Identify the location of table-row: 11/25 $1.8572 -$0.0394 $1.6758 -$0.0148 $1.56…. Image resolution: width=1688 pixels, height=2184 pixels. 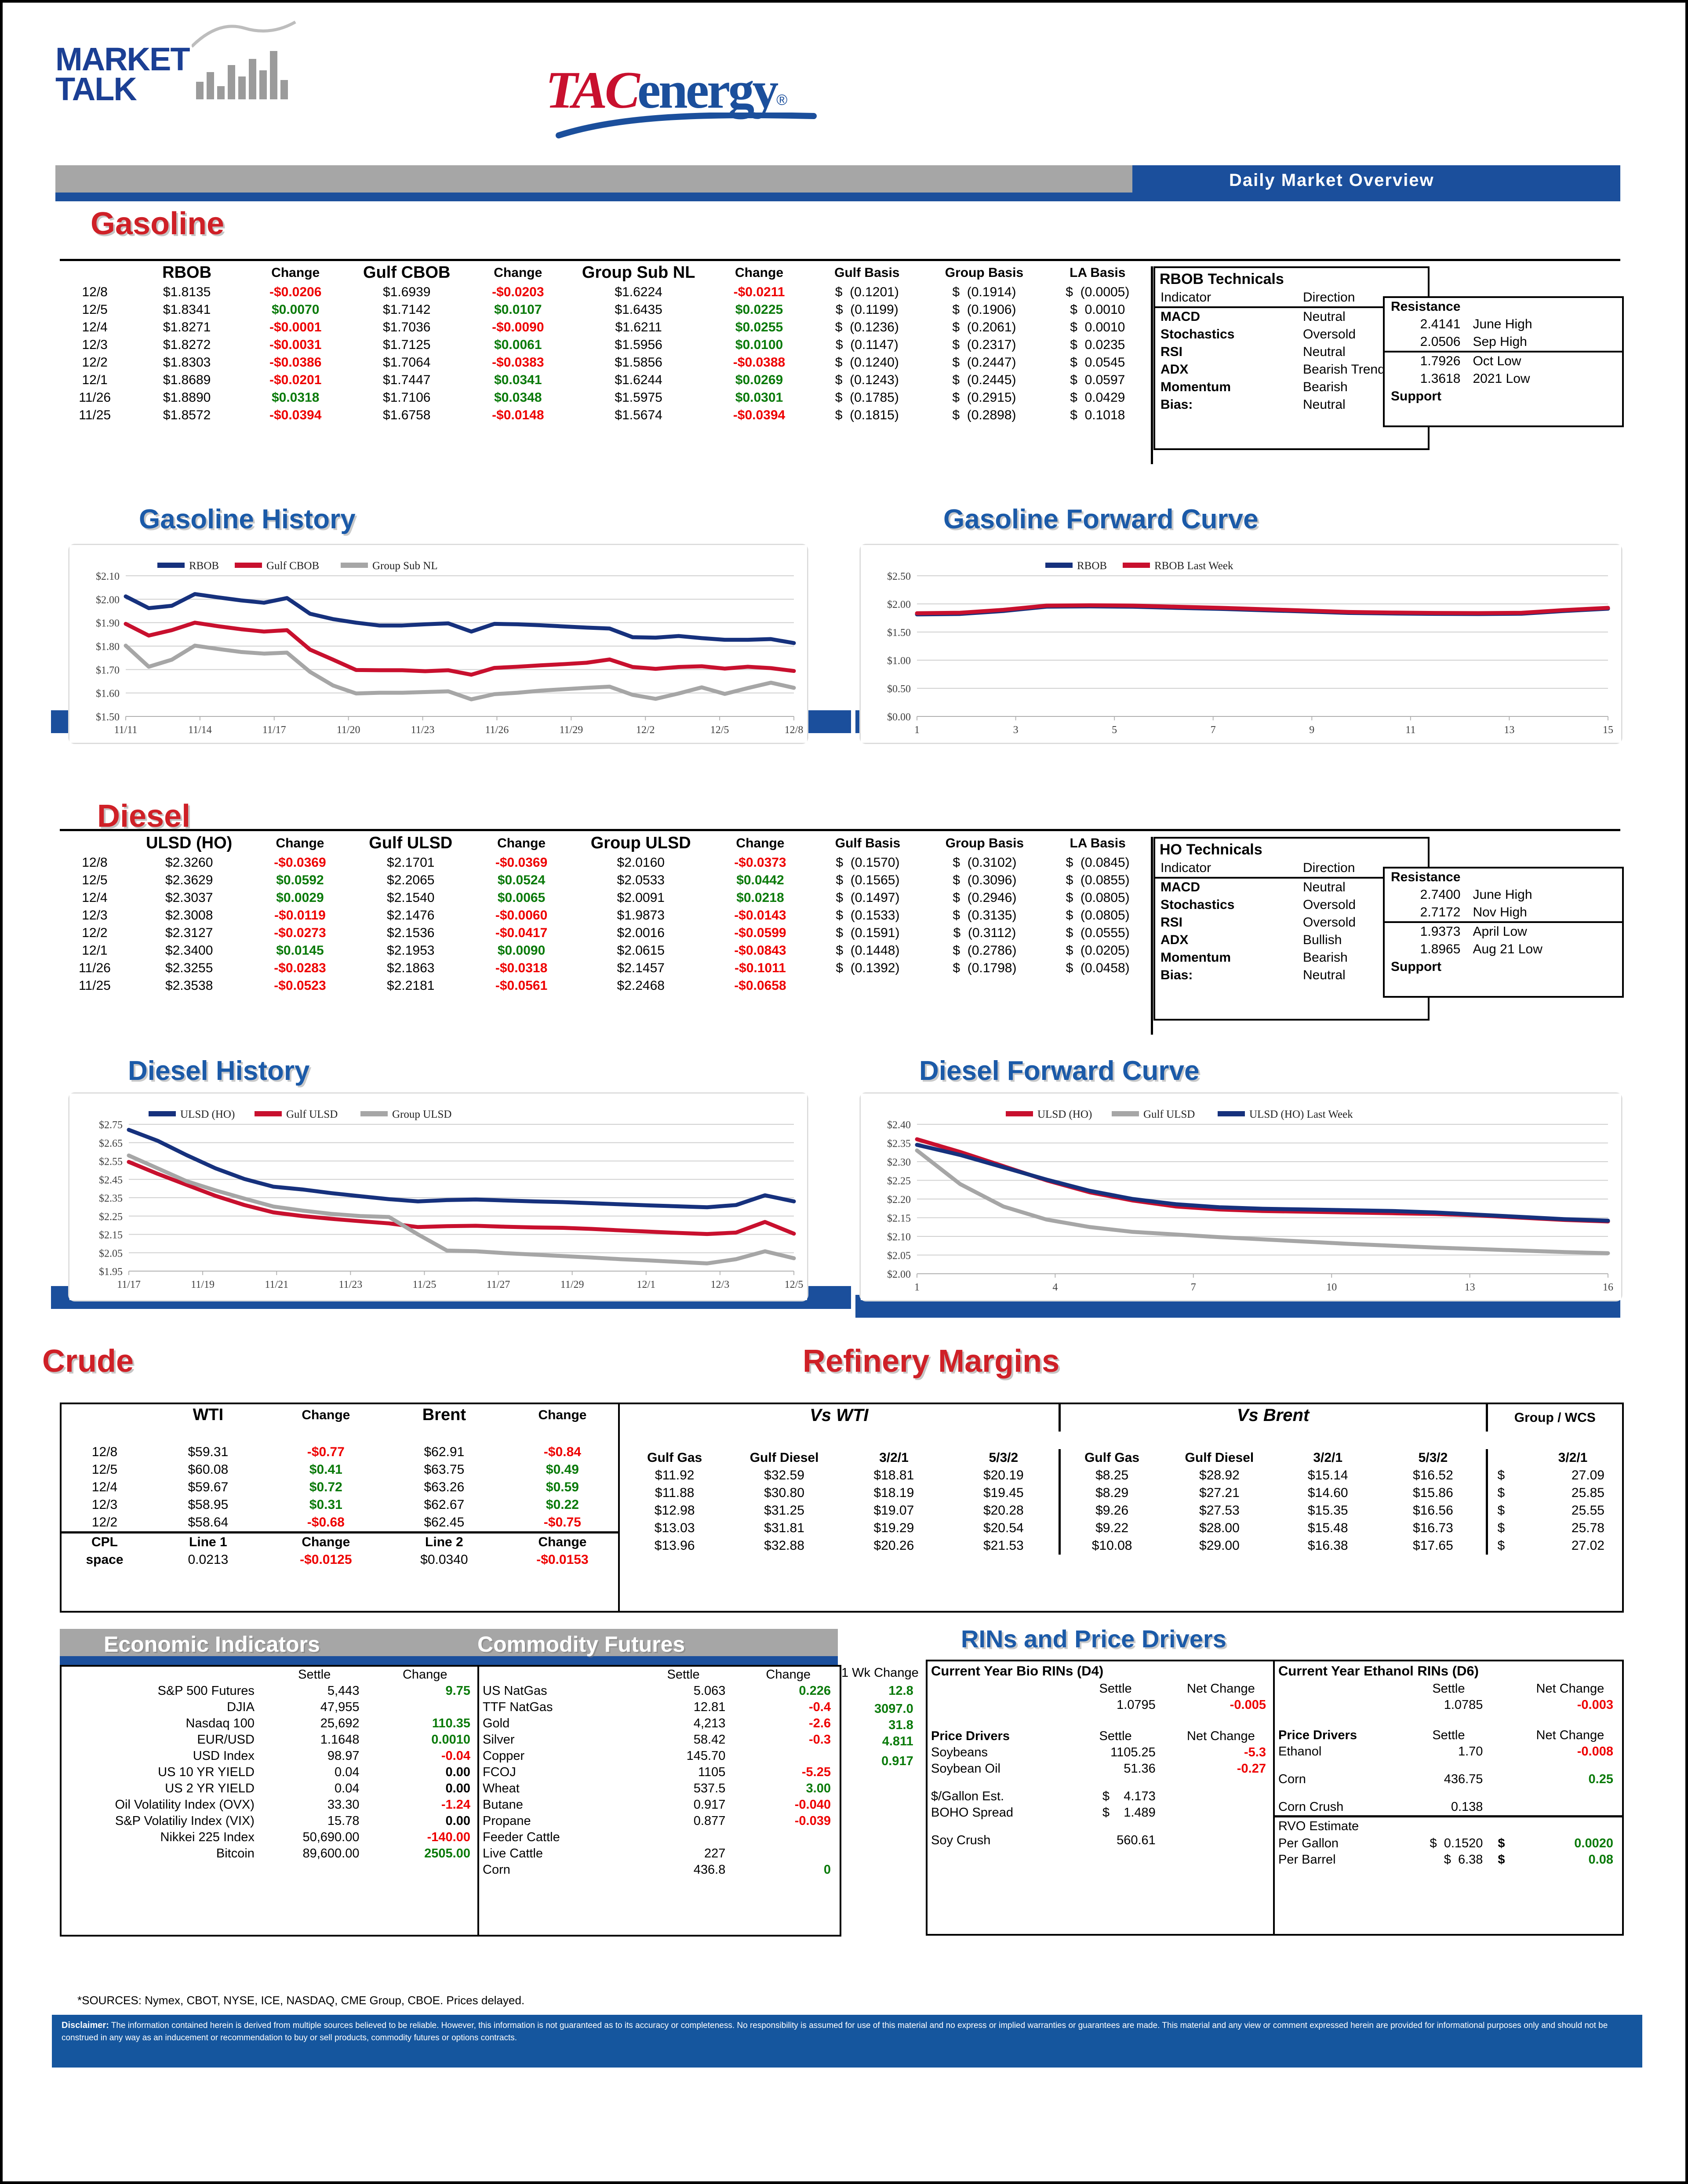
(605, 415).